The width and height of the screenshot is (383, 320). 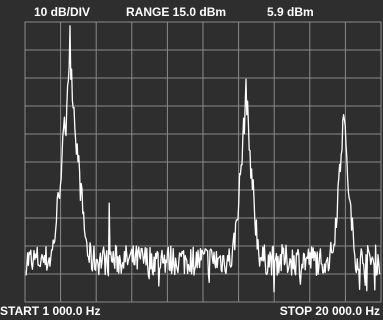 What do you see at coordinates (329, 311) in the screenshot?
I see `stop-frequency-label: STOP 20 000.0 Hz` at bounding box center [329, 311].